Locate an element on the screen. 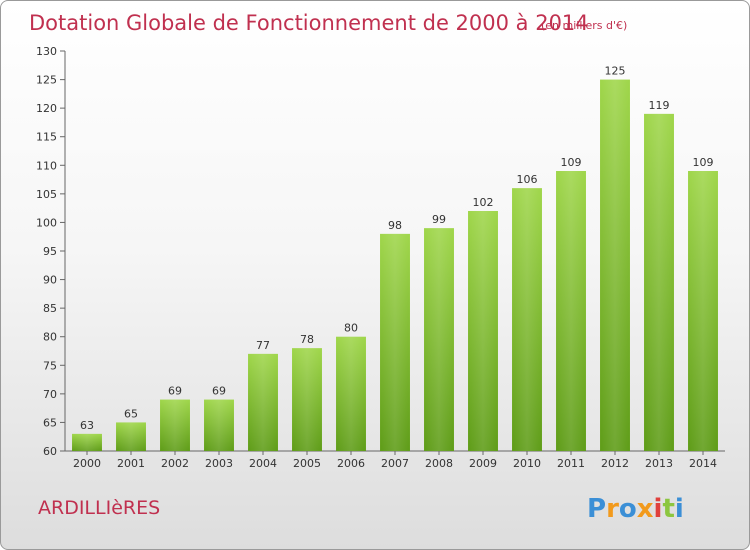 The width and height of the screenshot is (750, 550). x-tick-label: 2009 is located at coordinates (483, 463).